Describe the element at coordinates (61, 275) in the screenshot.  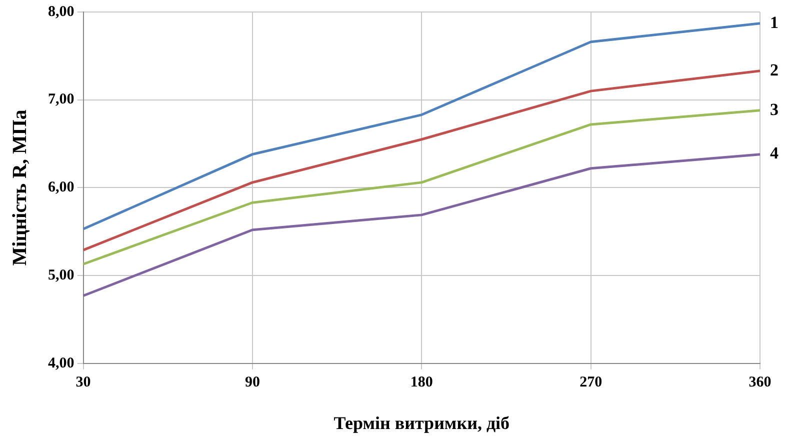
I see `y-tick-label: 5,00` at that location.